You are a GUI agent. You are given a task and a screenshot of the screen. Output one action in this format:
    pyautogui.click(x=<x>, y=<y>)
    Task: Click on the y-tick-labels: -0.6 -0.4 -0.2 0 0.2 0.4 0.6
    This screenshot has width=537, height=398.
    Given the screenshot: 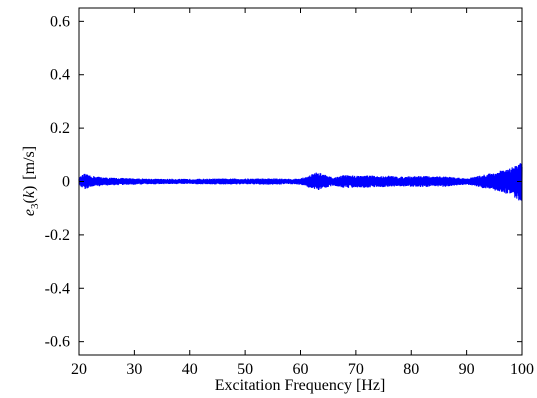 What is the action you would take?
    pyautogui.click(x=57, y=181)
    